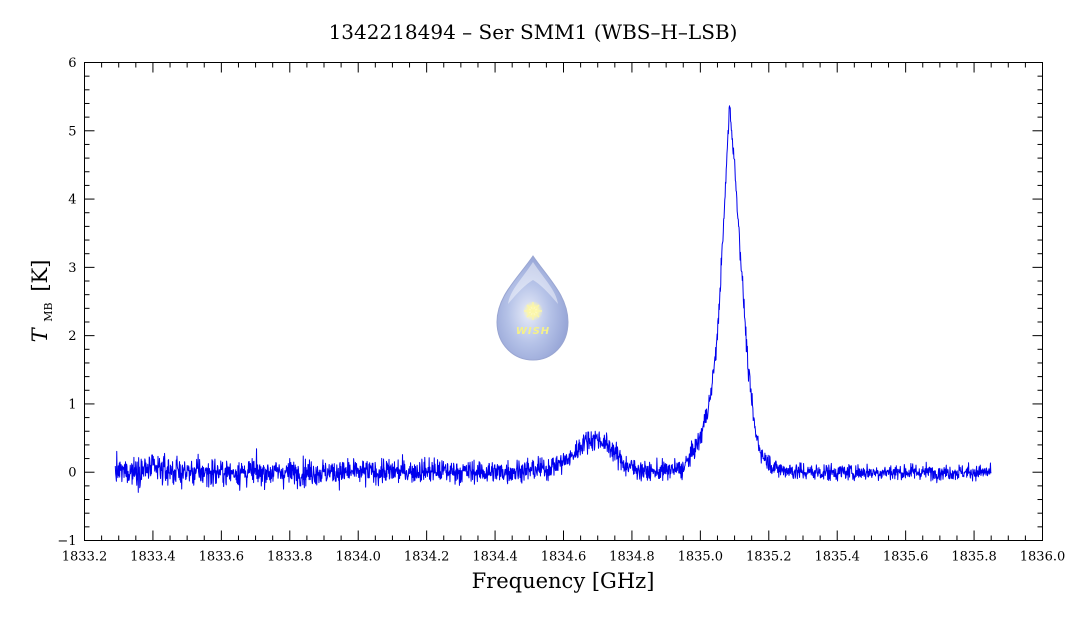  Describe the element at coordinates (66, 302) in the screenshot. I see `y-tick-labels: −1 0 1 2 3 4 5 6` at that location.